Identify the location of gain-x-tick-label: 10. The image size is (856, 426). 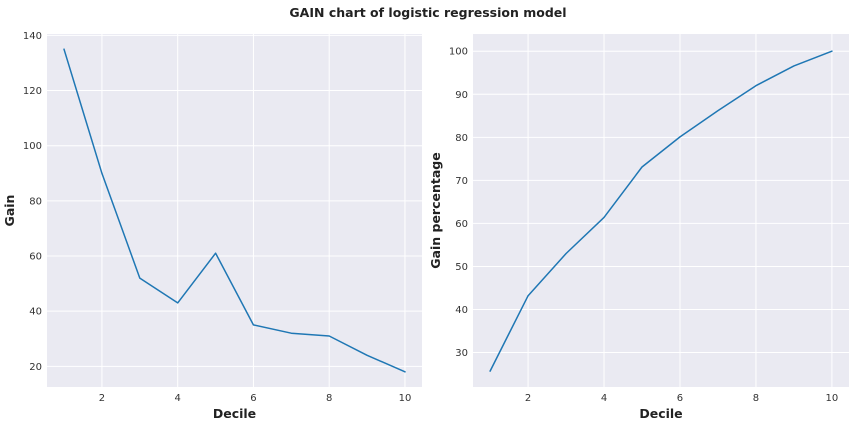
(405, 398).